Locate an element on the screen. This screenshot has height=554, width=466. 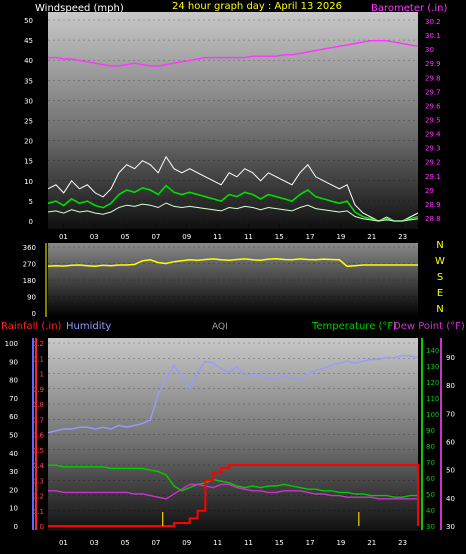
humidity-tick-label: 20 is located at coordinates (13, 490).